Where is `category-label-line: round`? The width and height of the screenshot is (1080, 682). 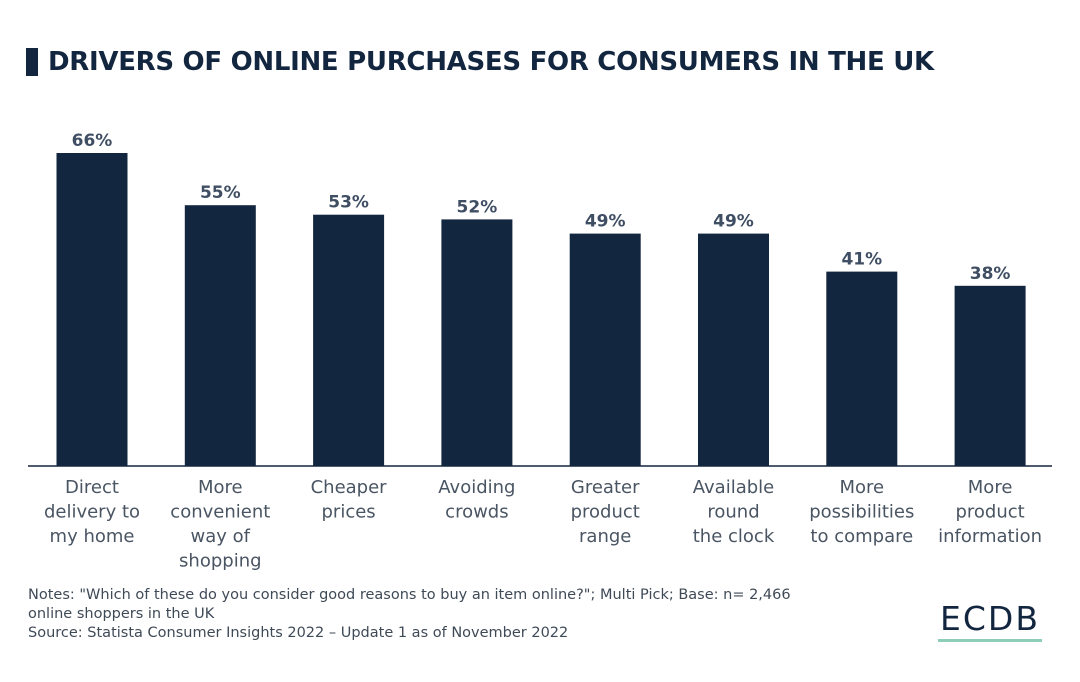
category-label-line: round is located at coordinates (733, 512).